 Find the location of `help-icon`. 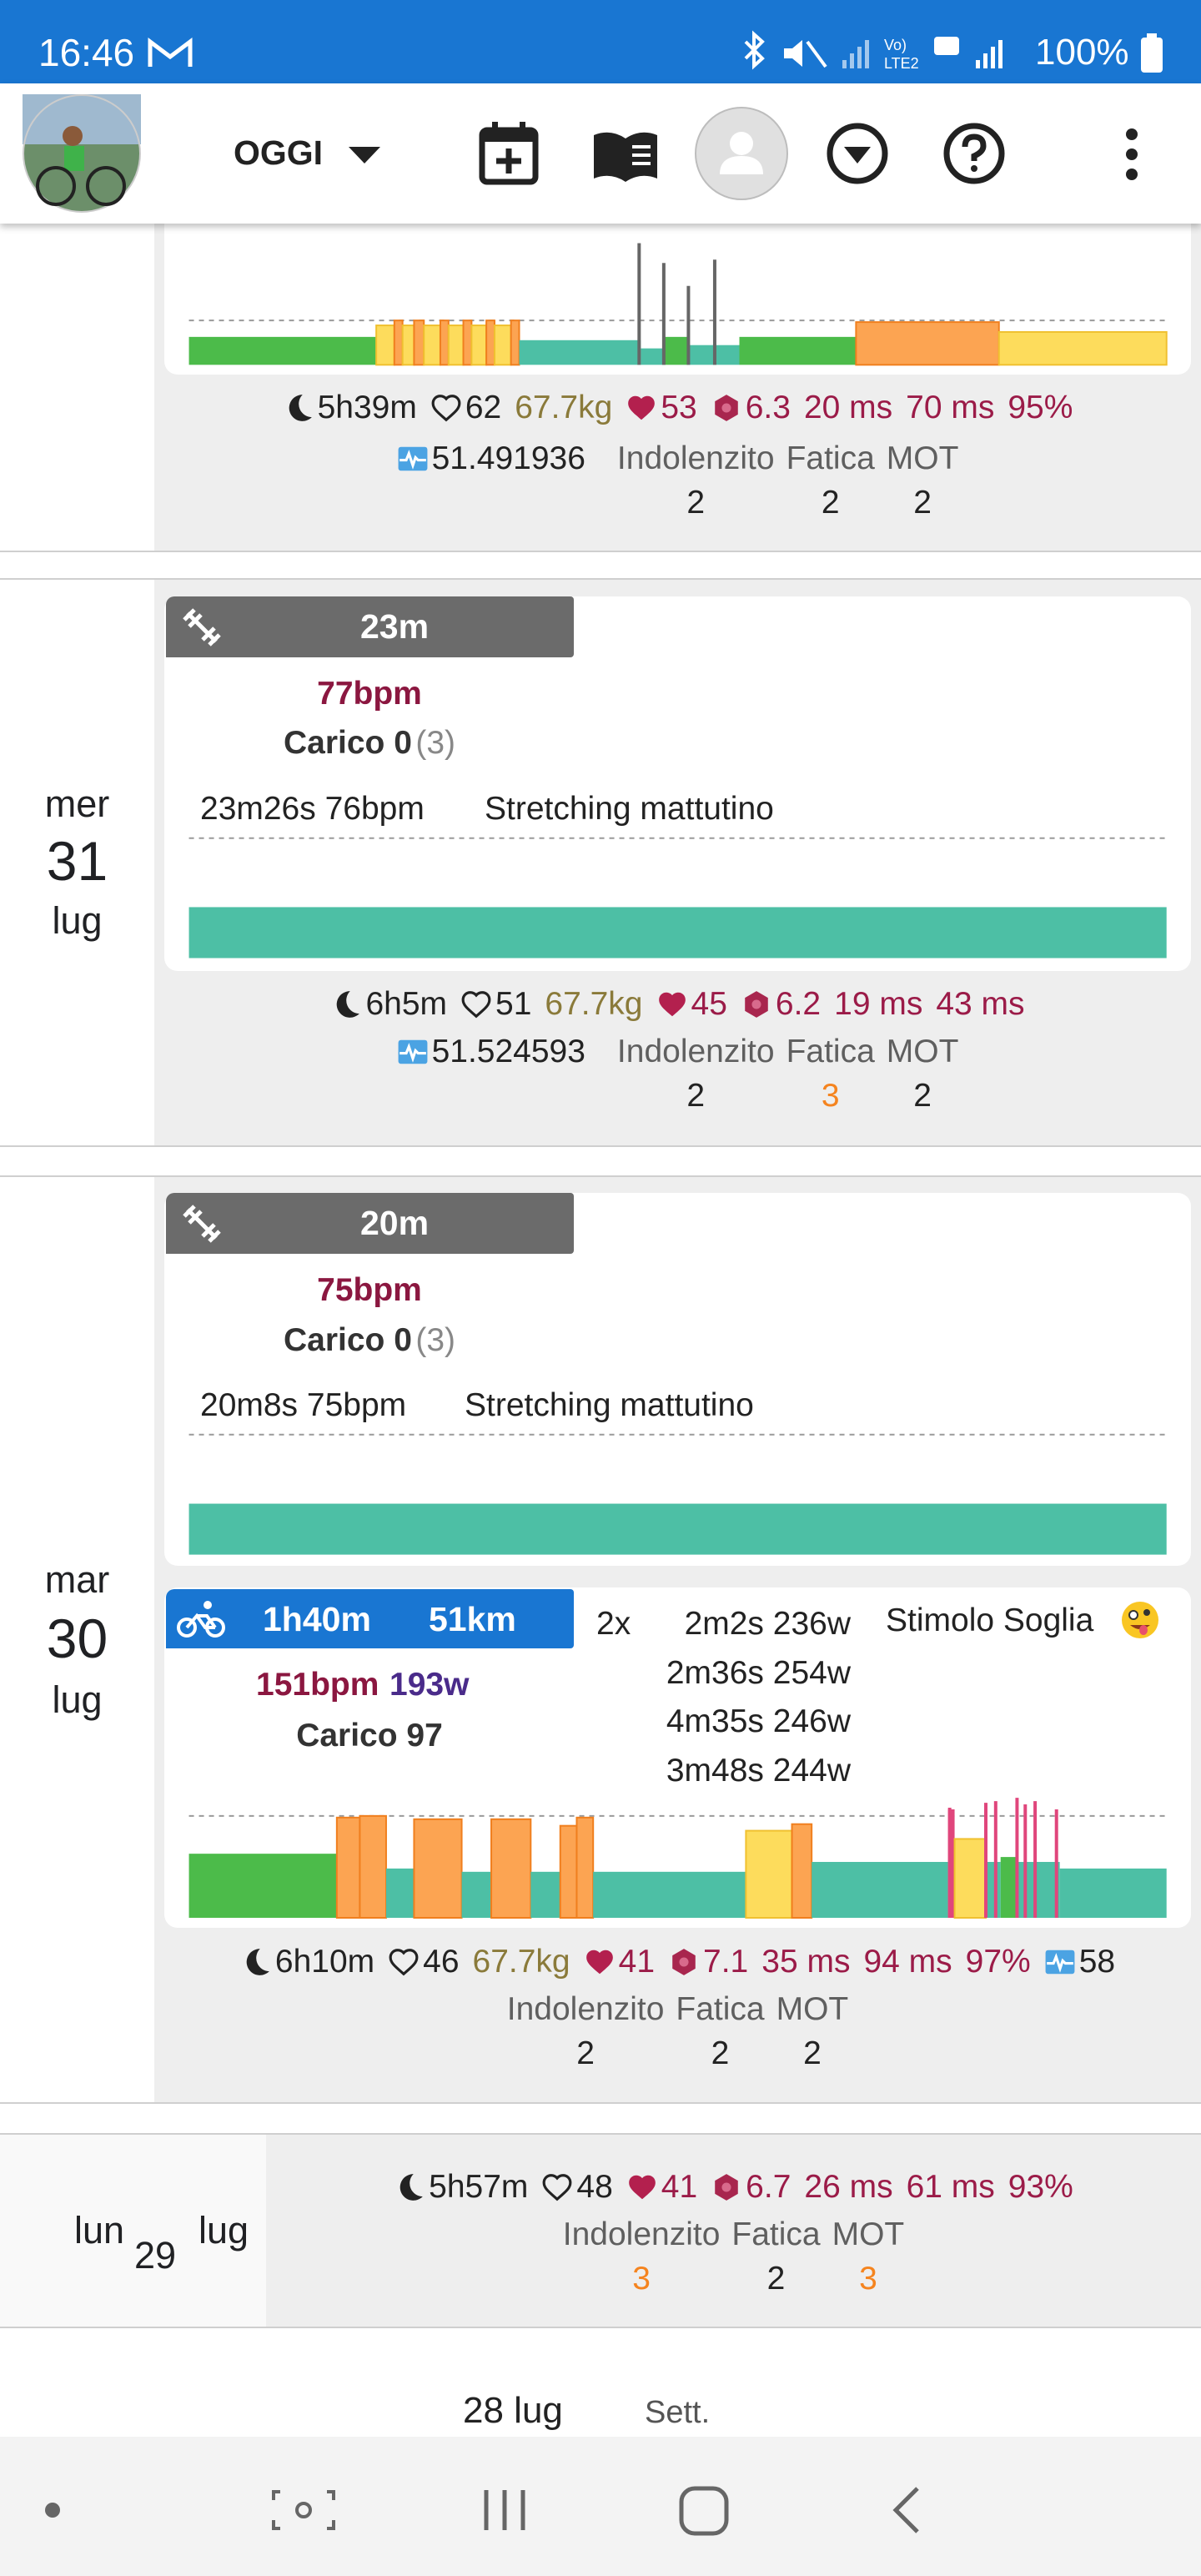

help-icon is located at coordinates (974, 153).